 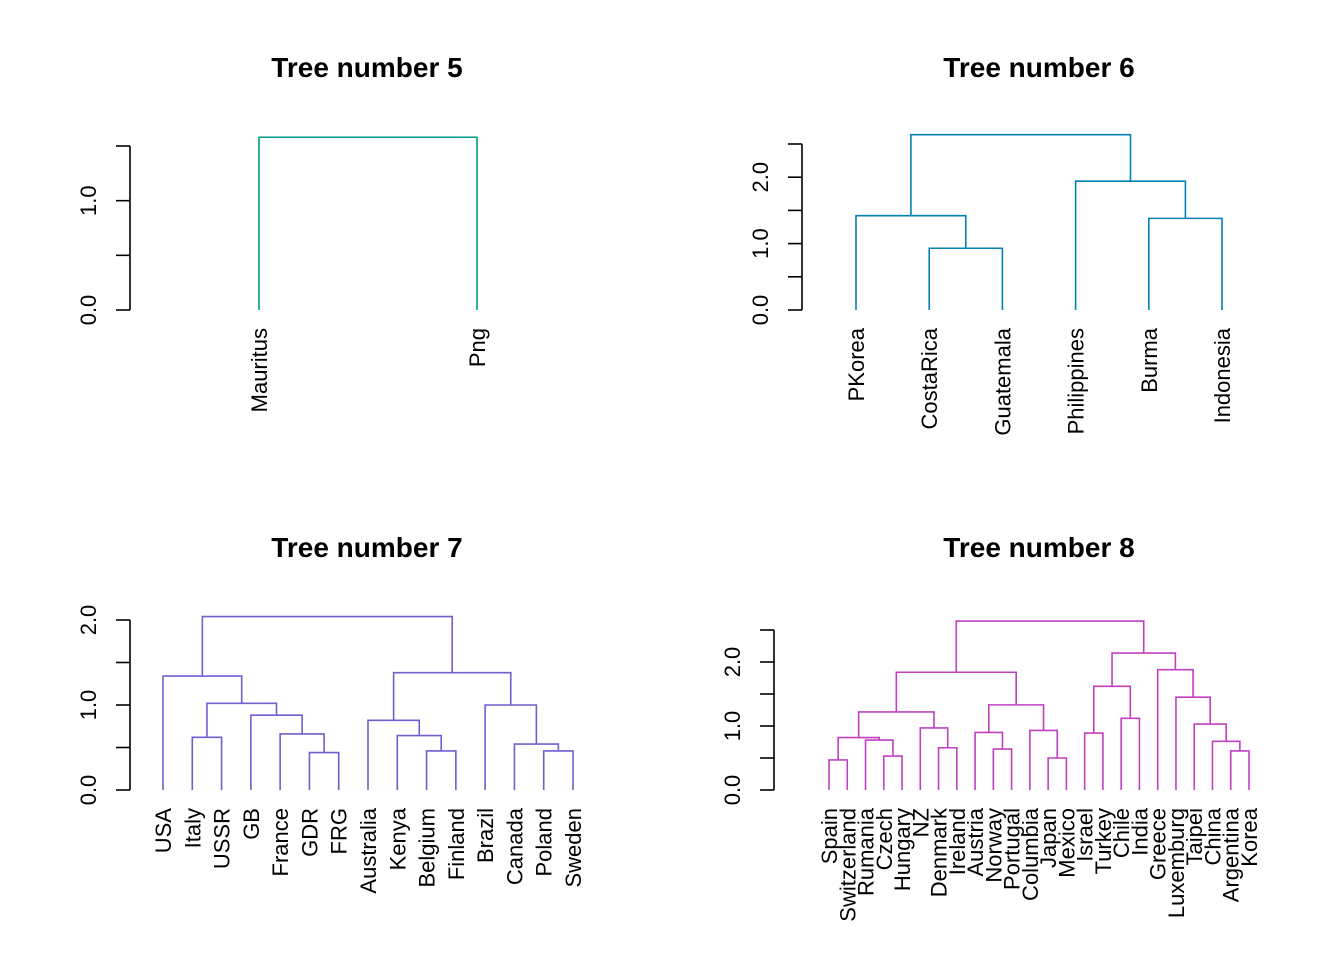 What do you see at coordinates (1038, 547) in the screenshot?
I see `chart-title: Tree number 8` at bounding box center [1038, 547].